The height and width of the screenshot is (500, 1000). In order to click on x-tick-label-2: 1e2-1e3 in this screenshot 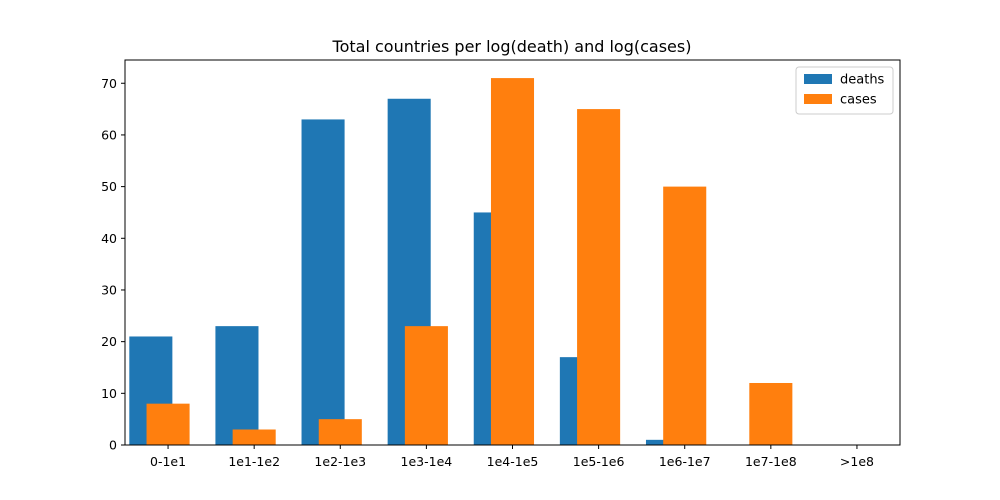, I will do `click(340, 461)`.